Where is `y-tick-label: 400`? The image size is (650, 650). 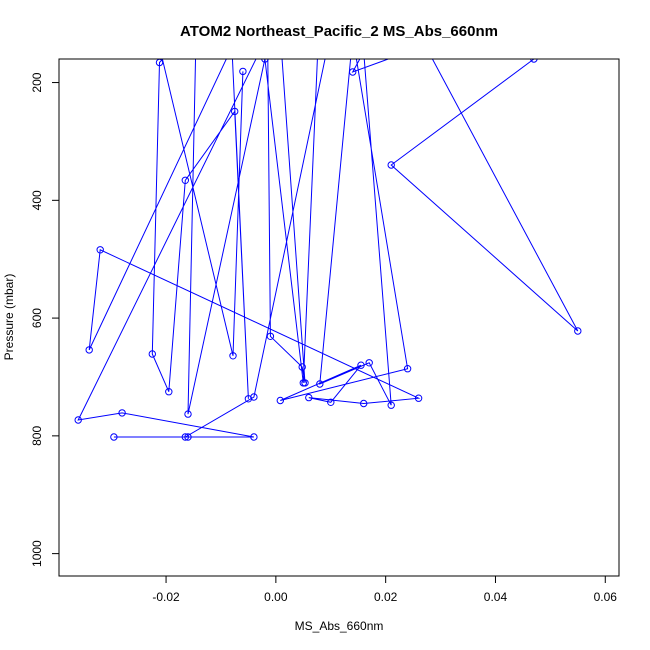
y-tick-label: 400 is located at coordinates (37, 200).